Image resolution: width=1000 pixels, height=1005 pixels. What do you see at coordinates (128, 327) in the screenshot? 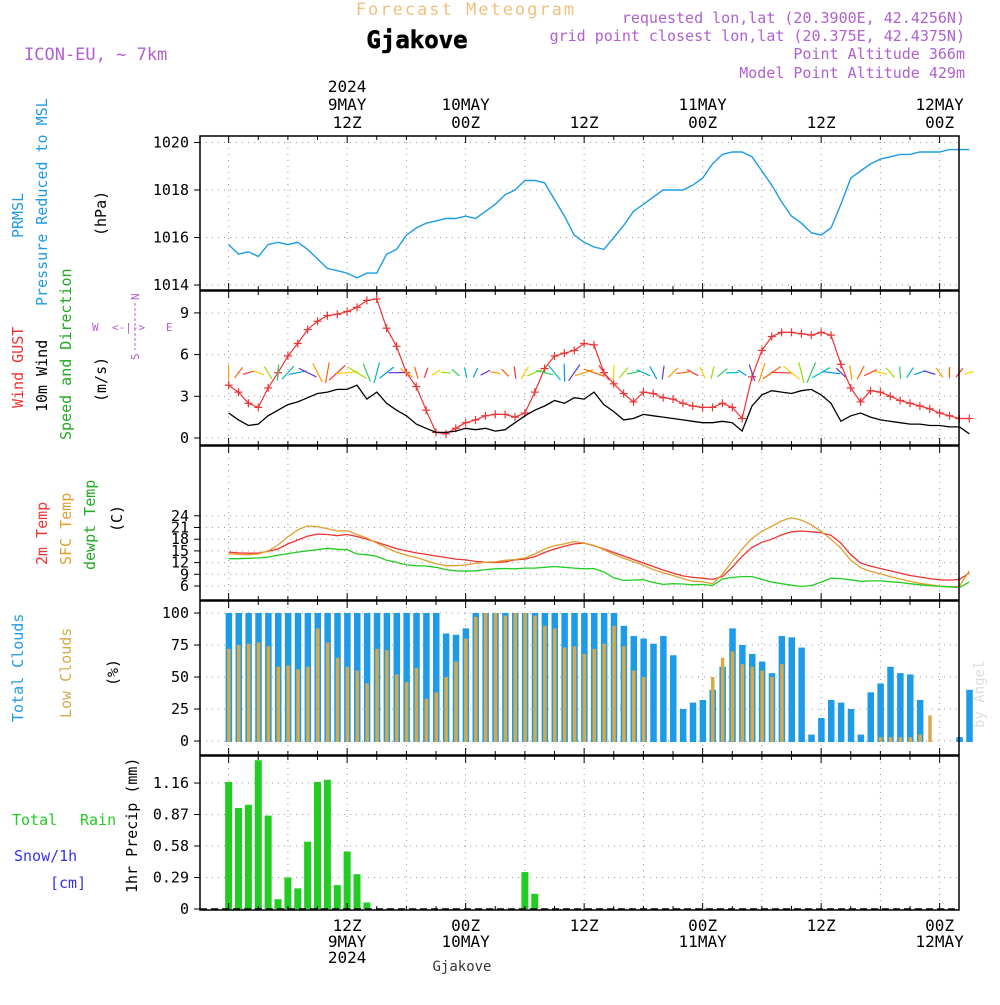
I see `compass-arrow: <-|->` at bounding box center [128, 327].